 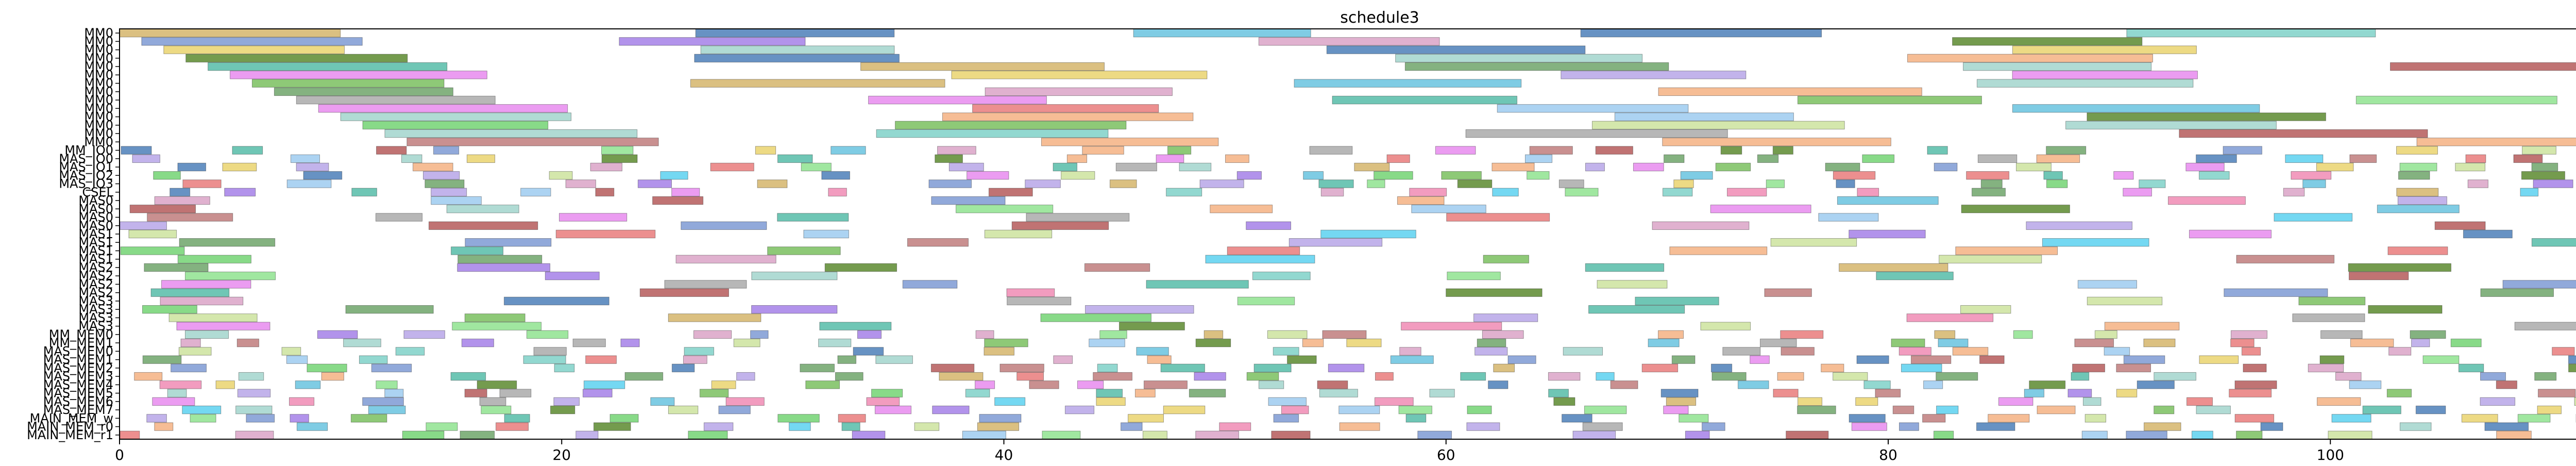 What do you see at coordinates (562, 454) in the screenshot?
I see `x-tick-label: 20` at bounding box center [562, 454].